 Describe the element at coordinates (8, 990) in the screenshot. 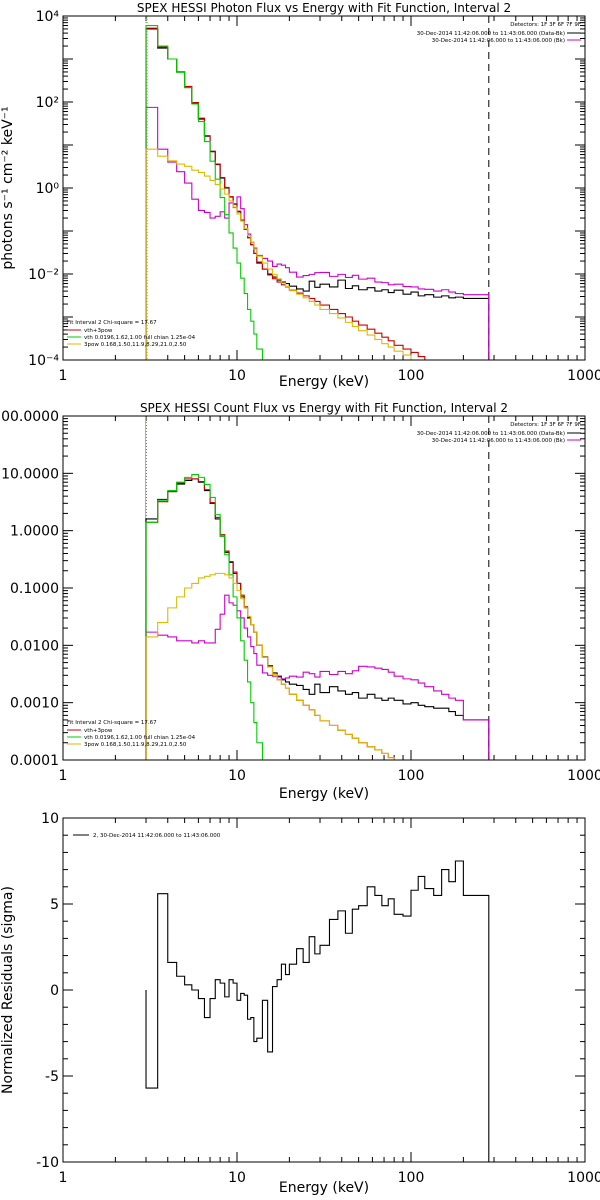

I see `y-axis-label: Normalized Residuals (sigma)` at that location.